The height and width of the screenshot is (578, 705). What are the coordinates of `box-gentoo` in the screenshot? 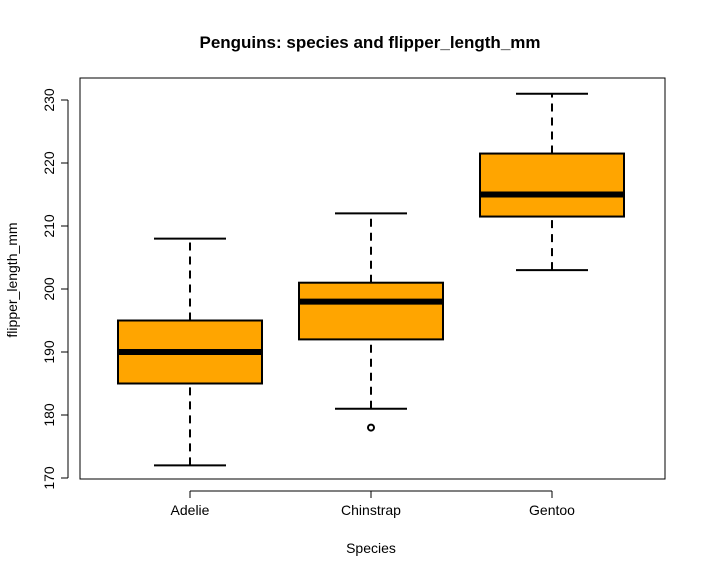 It's located at (552, 182).